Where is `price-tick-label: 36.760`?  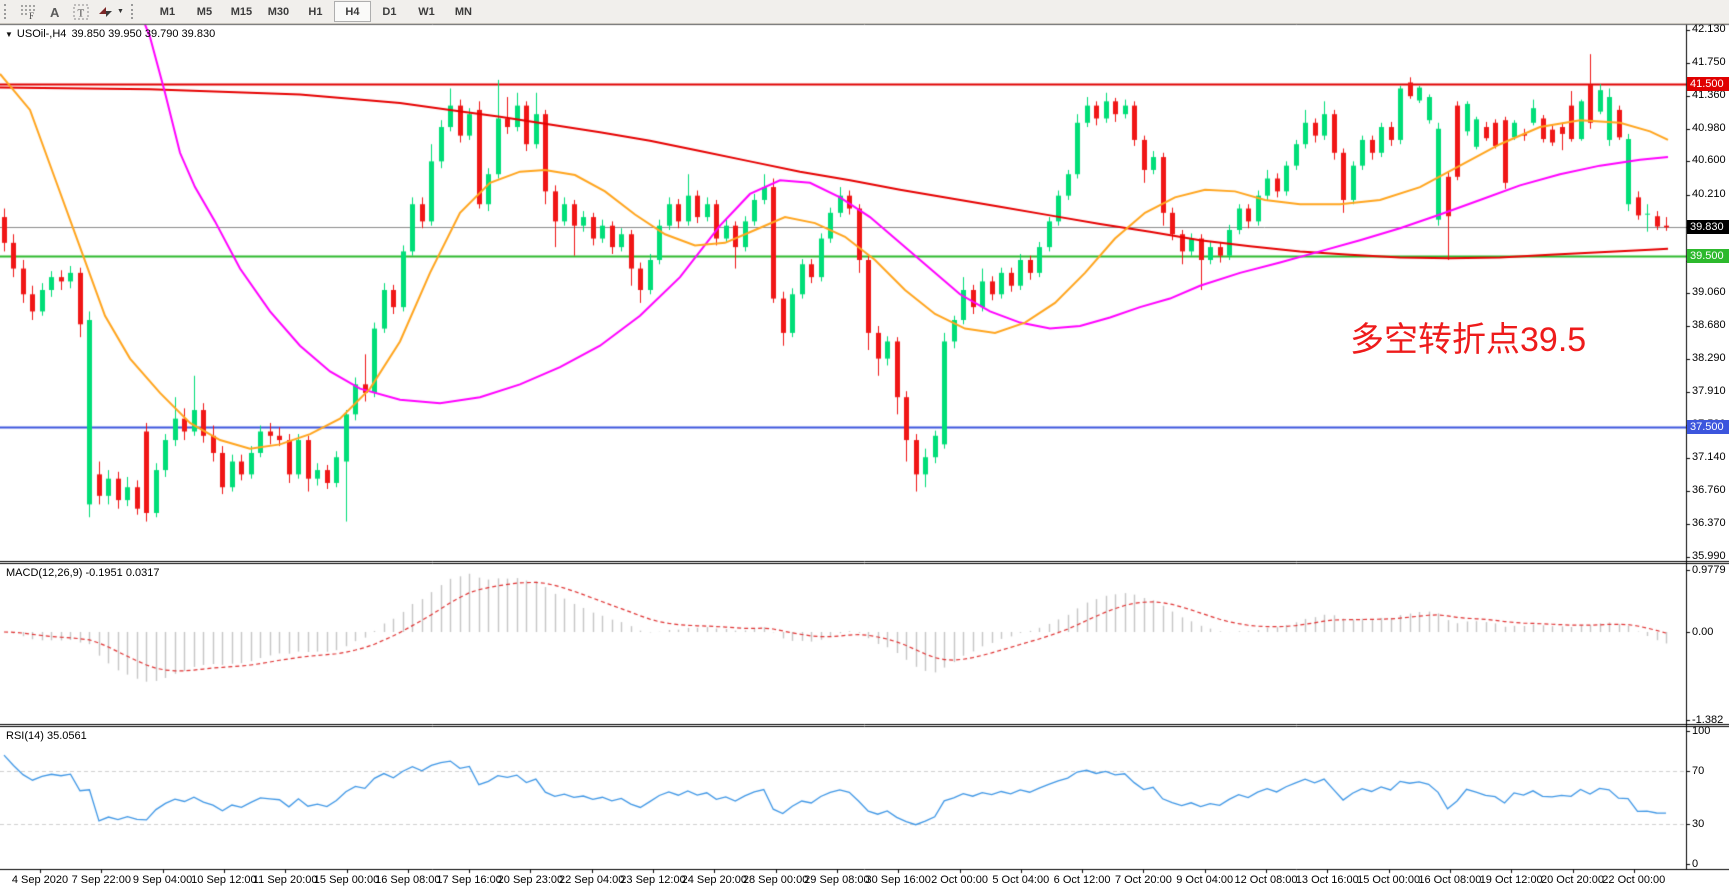 price-tick-label: 36.760 is located at coordinates (1709, 489).